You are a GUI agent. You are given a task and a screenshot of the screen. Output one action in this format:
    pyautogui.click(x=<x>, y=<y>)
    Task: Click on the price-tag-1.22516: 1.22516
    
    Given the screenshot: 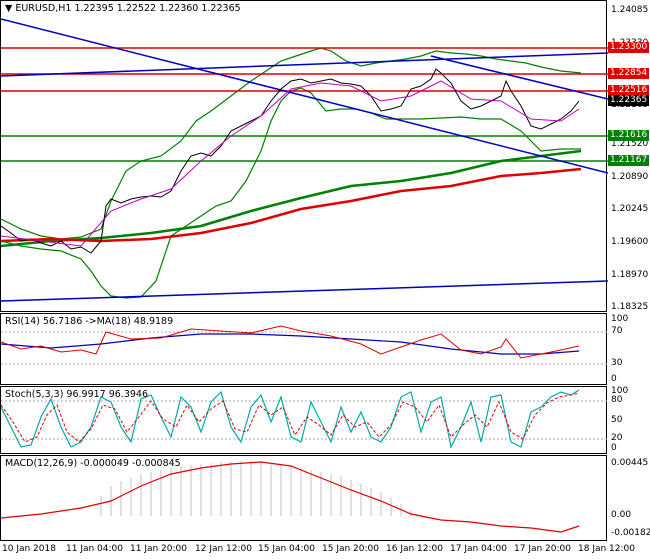 What is the action you would take?
    pyautogui.click(x=629, y=90)
    